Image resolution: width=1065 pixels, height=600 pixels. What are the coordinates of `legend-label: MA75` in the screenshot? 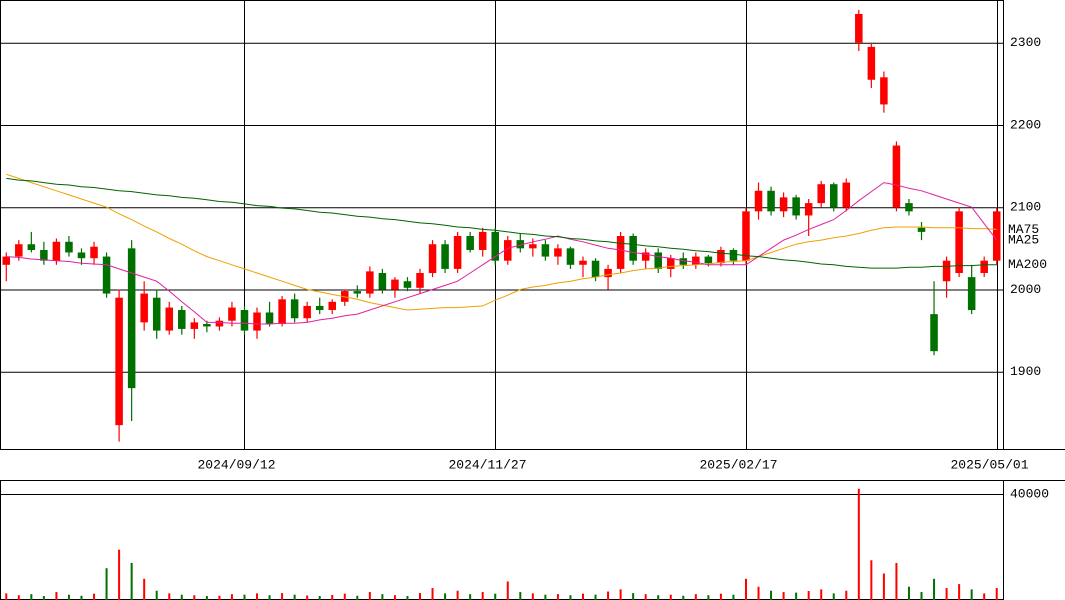 It's located at (1023, 229).